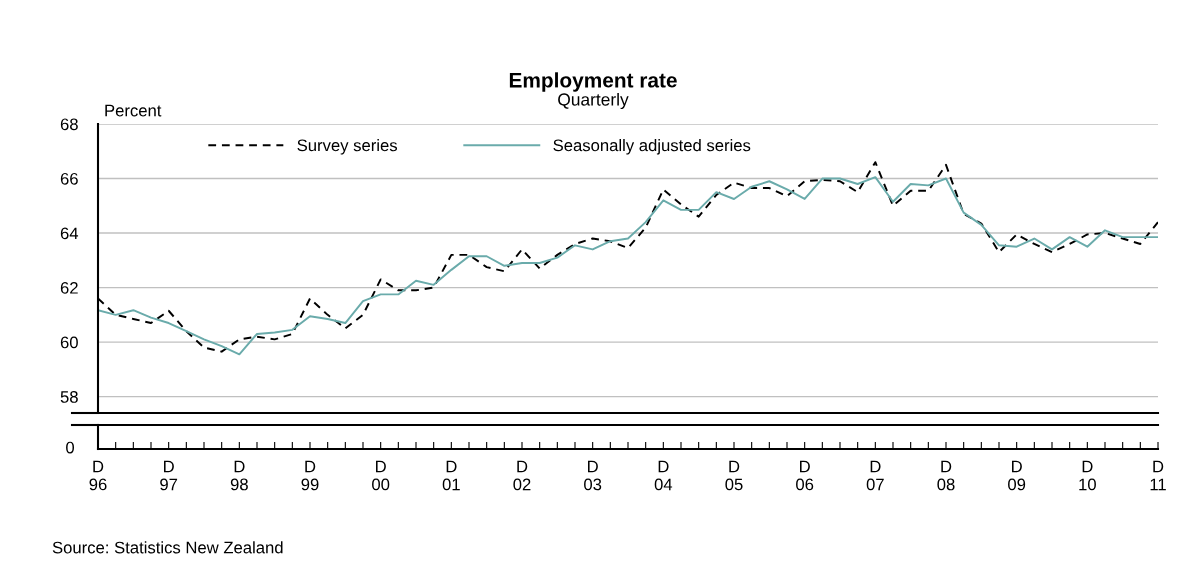 The height and width of the screenshot is (572, 1186). I want to click on x-tick-label: D 06, so click(805, 475).